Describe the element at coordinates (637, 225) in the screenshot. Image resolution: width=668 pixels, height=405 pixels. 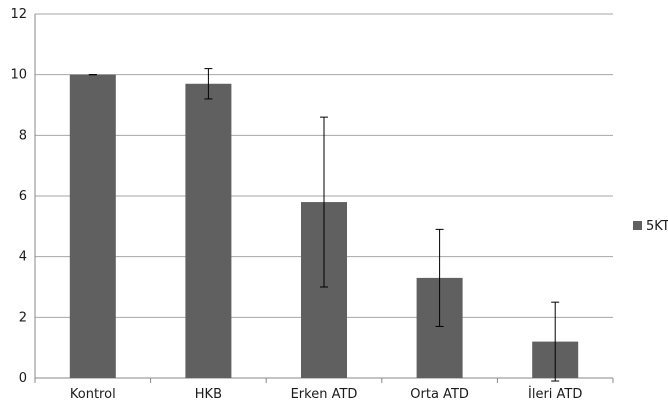
I see `legend-swatch` at that location.